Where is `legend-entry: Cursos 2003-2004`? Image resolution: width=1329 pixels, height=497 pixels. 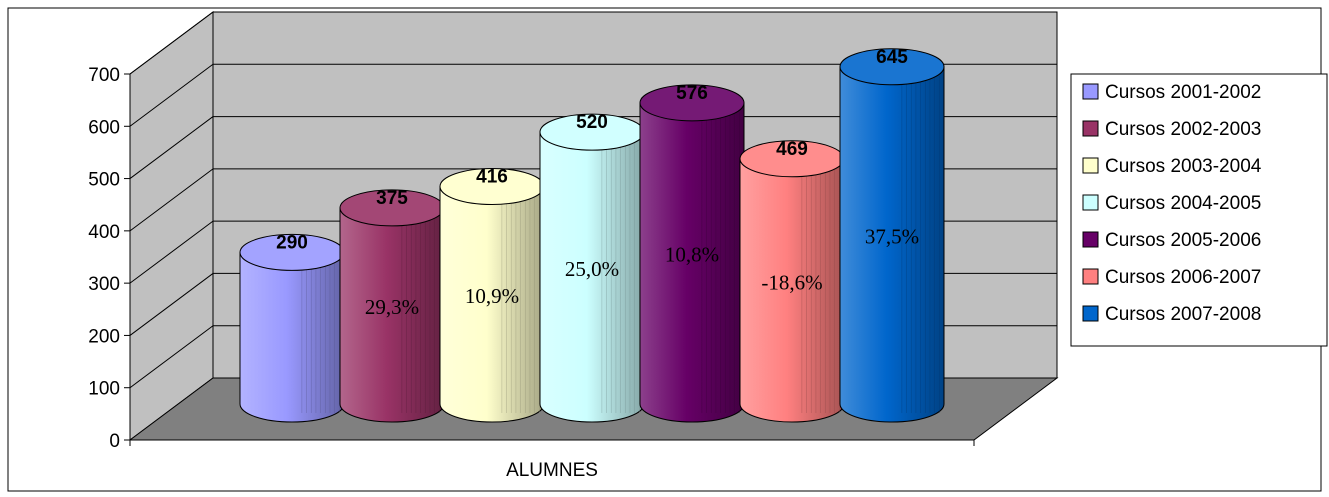 legend-entry: Cursos 2003-2004 is located at coordinates (1183, 166).